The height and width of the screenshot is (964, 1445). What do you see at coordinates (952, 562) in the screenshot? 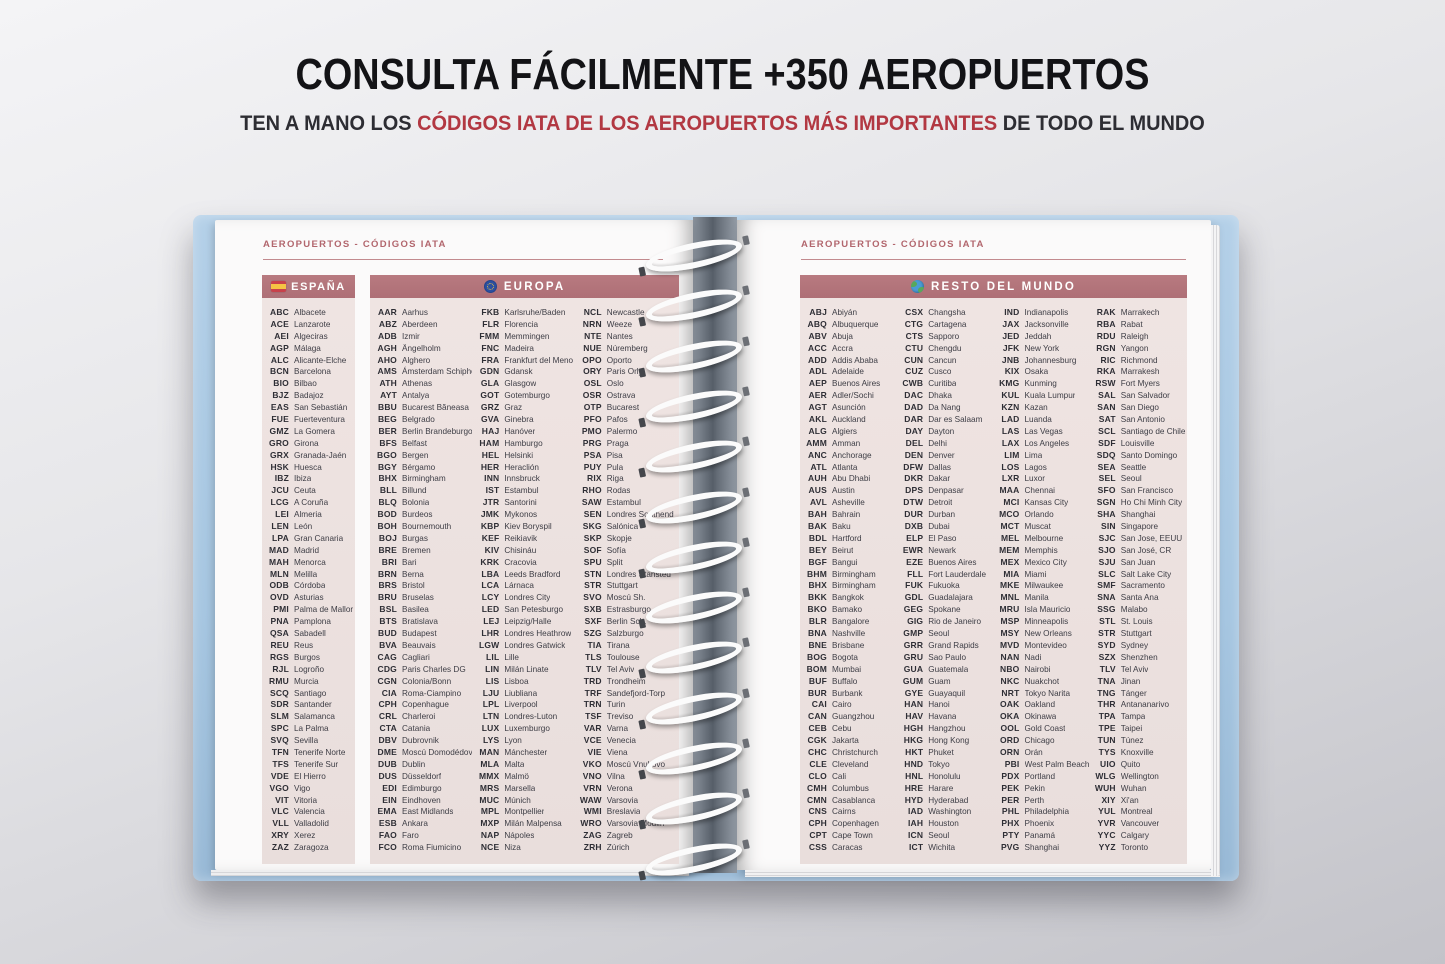
I see `airport-city: Buenos Aires` at bounding box center [952, 562].